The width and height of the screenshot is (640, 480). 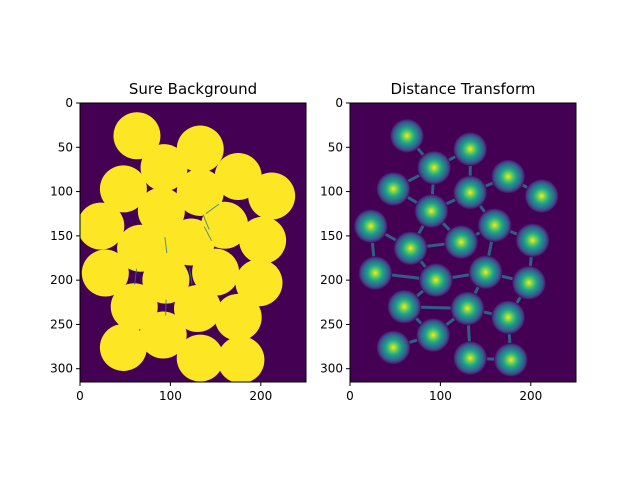 I want to click on chart-title: Sure Background, so click(x=193, y=89).